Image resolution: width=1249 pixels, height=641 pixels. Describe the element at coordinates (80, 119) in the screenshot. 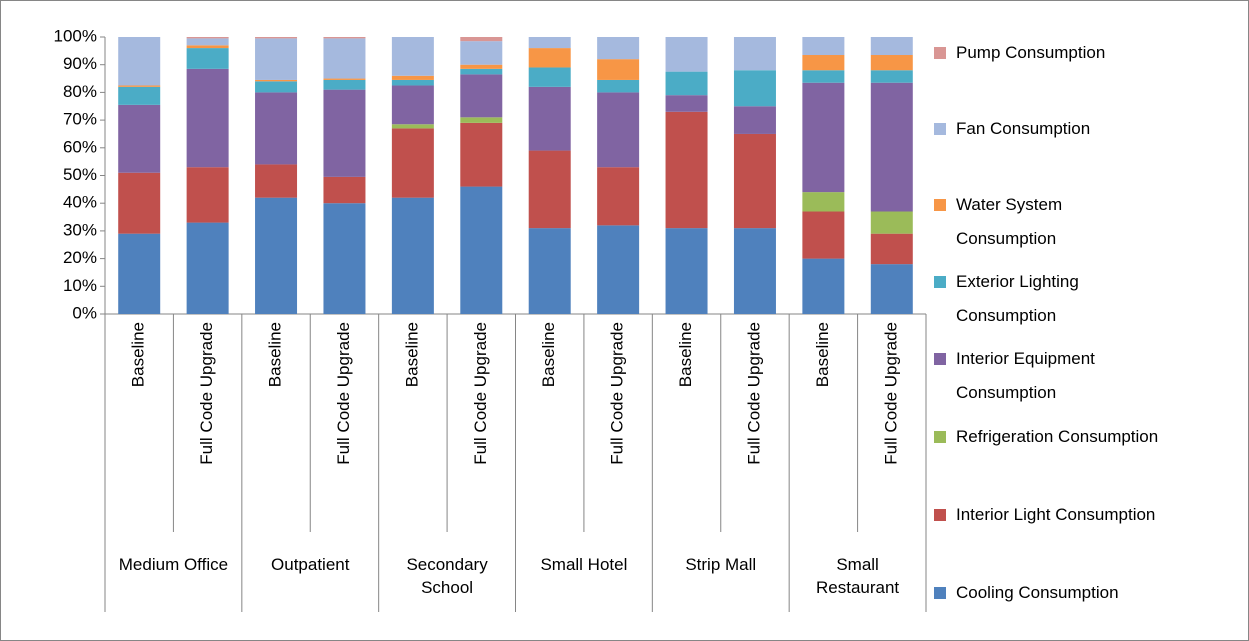

I see `y-tick-label: 70%` at that location.